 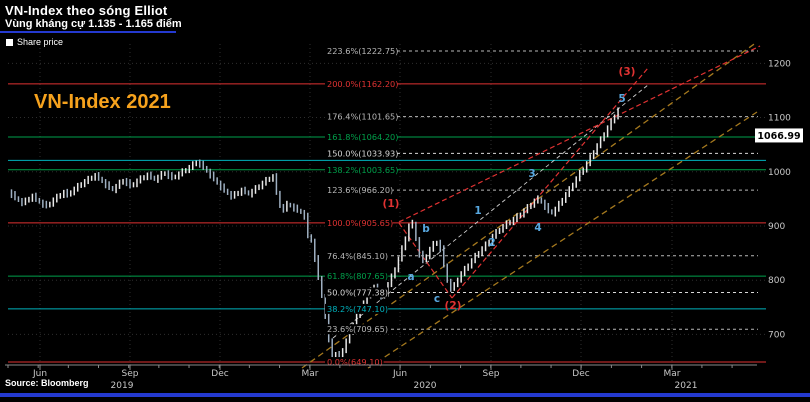 I want to click on svg-text: c, so click(x=437, y=299).